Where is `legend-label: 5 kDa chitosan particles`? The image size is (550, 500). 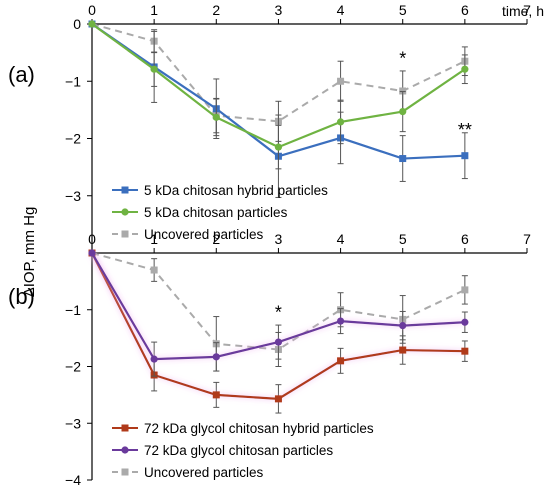
legend-label: 5 kDa chitosan particles is located at coordinates (216, 212).